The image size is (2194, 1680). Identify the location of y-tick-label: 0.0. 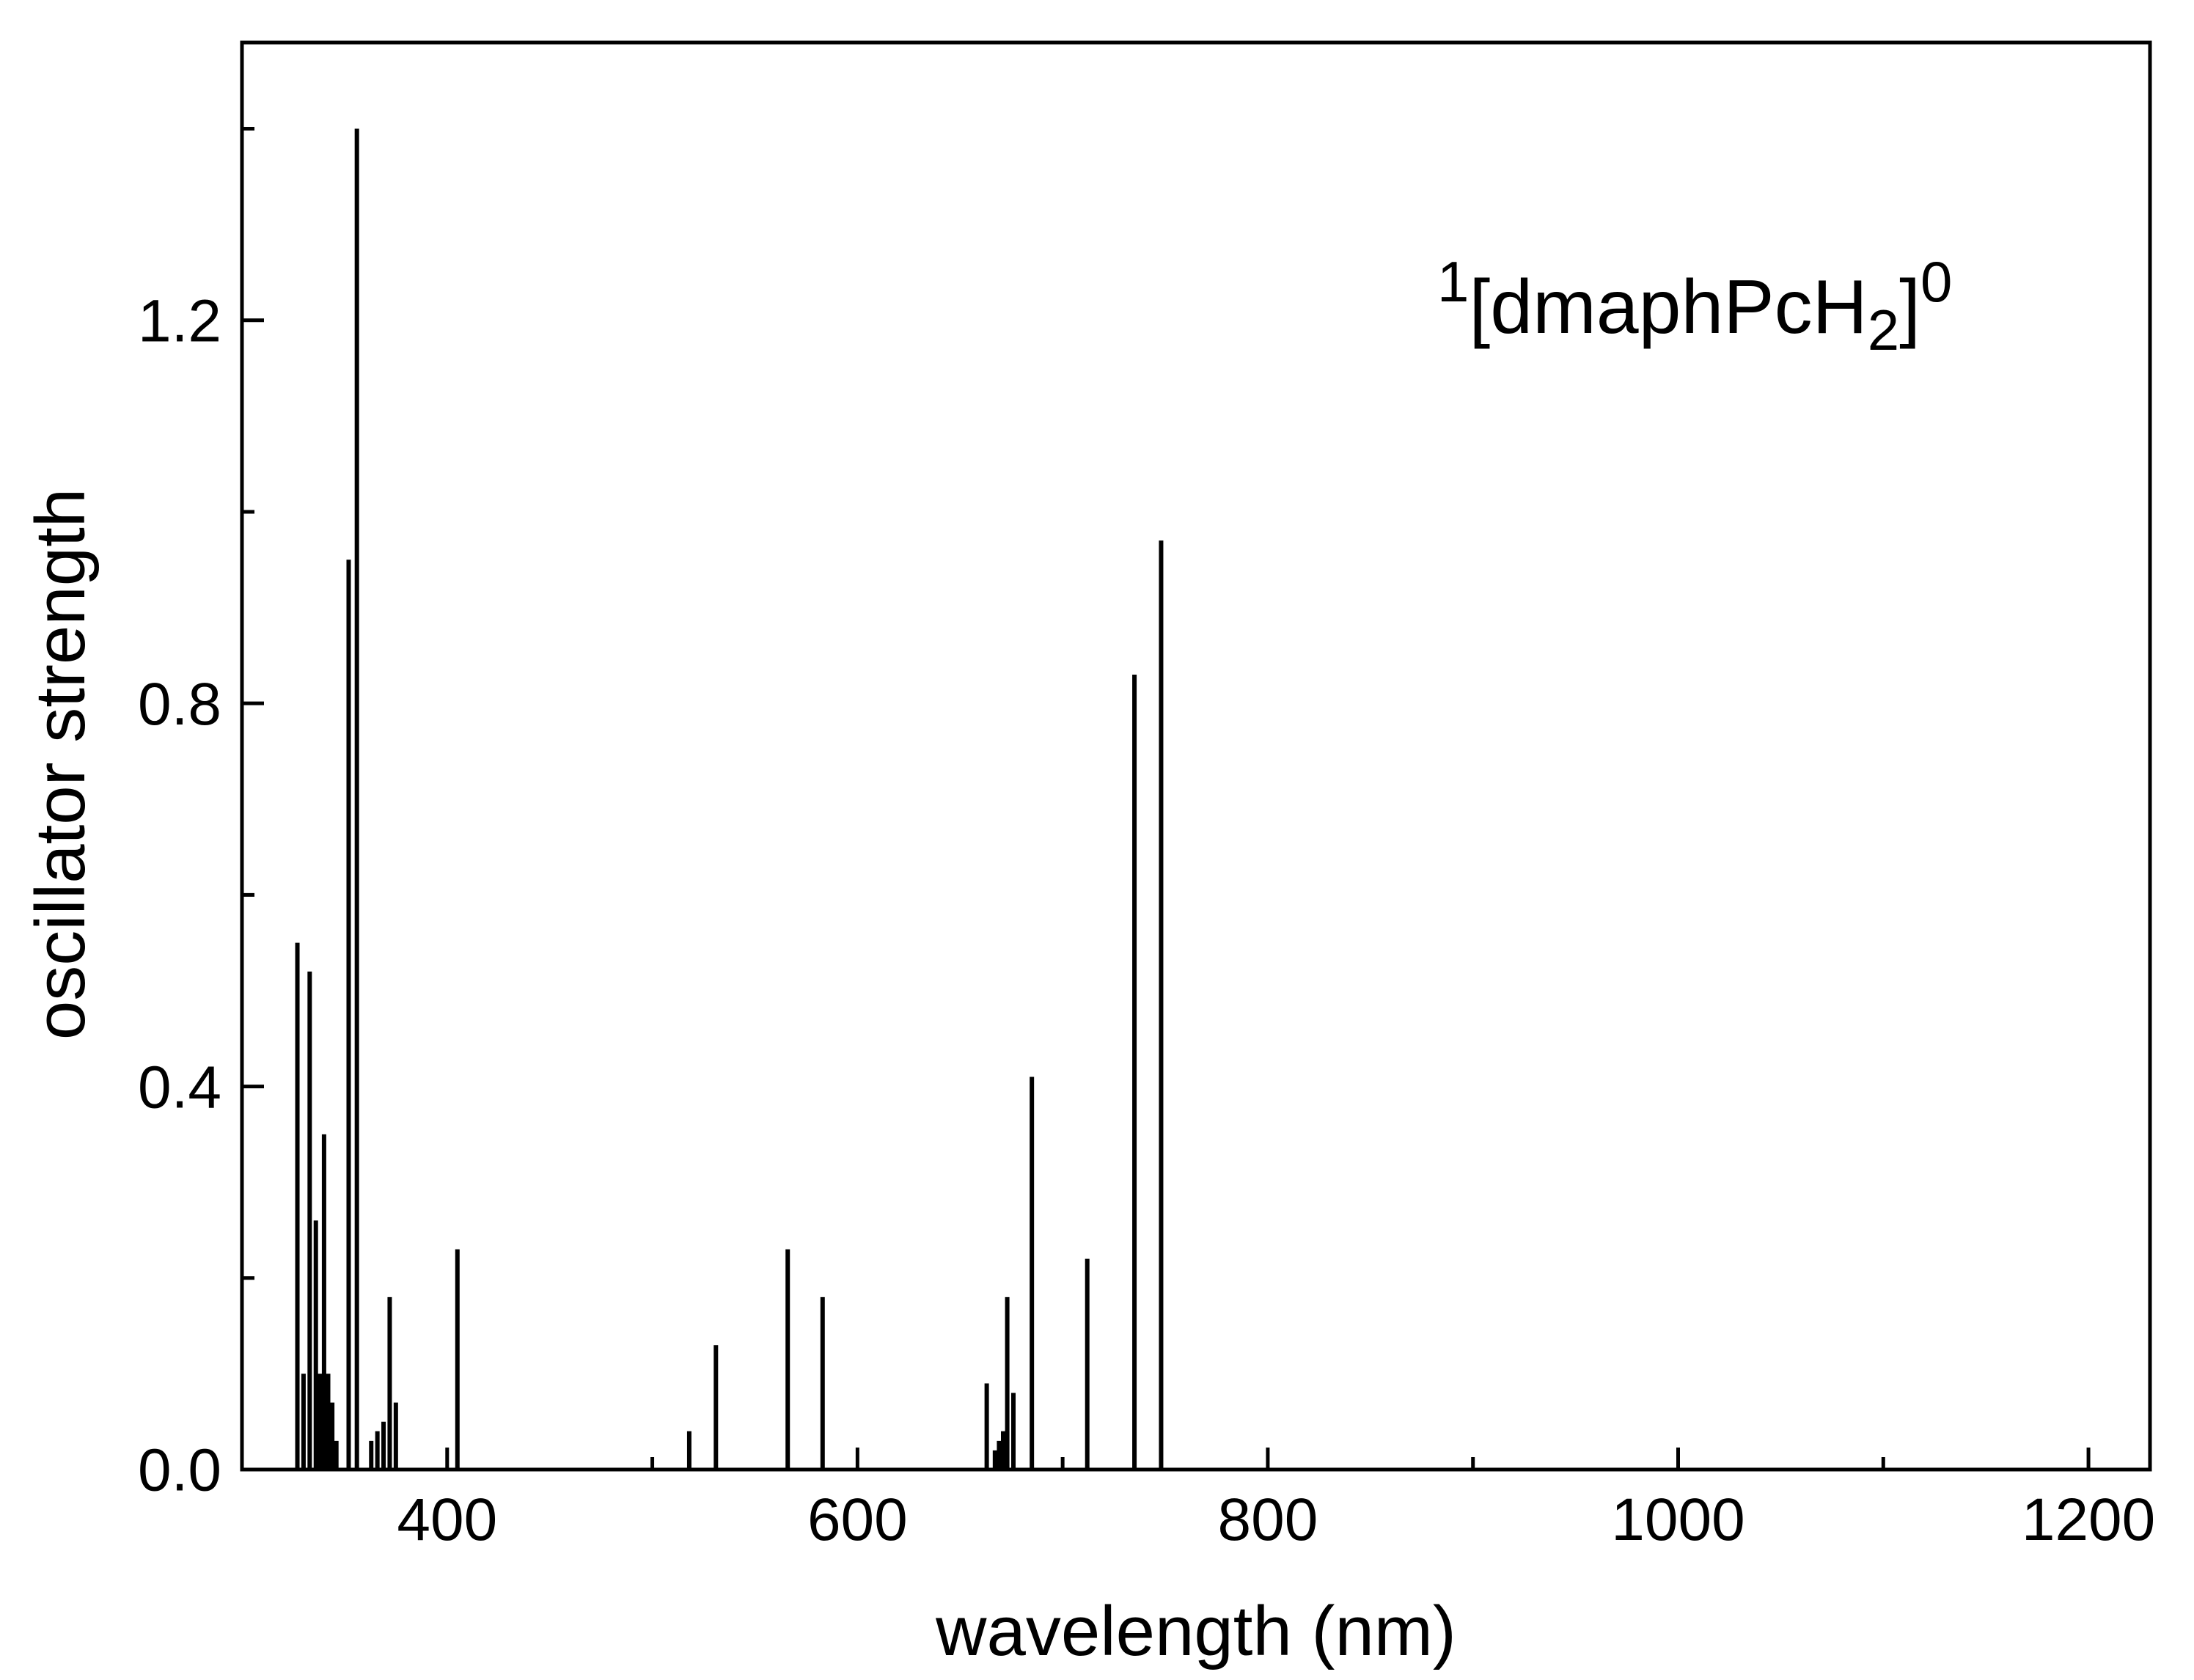
(179, 1471).